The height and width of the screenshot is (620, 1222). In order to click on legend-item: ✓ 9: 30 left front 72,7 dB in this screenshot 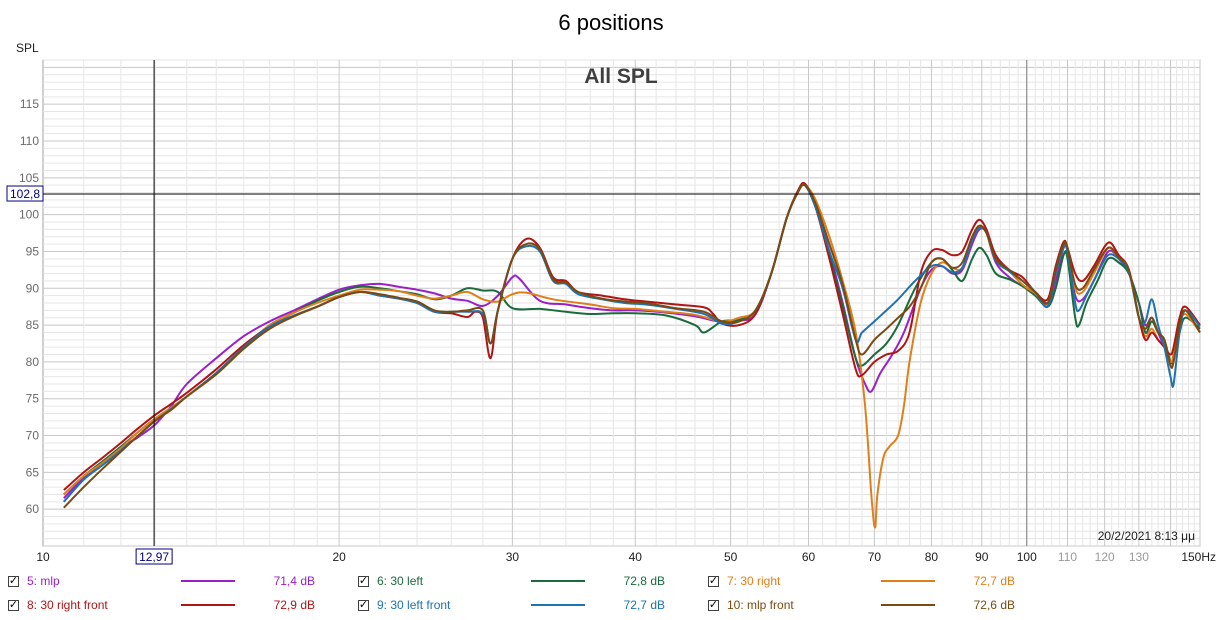, I will do `click(511, 605)`.